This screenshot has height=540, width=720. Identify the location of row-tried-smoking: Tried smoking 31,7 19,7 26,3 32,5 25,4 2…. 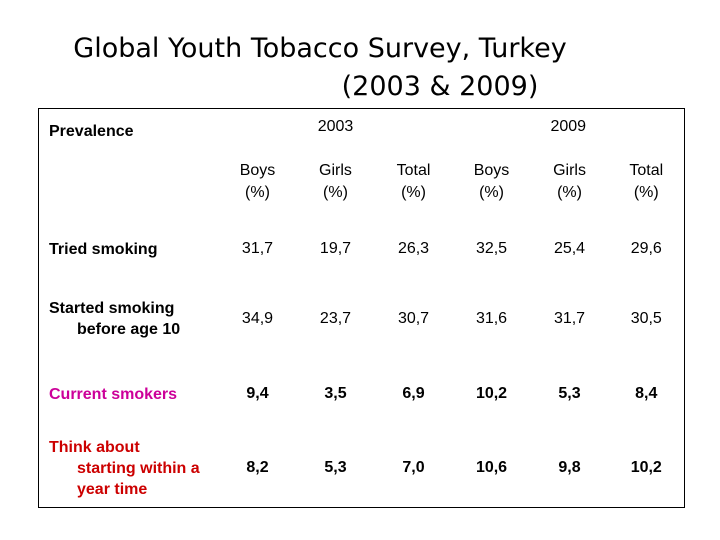
(362, 249).